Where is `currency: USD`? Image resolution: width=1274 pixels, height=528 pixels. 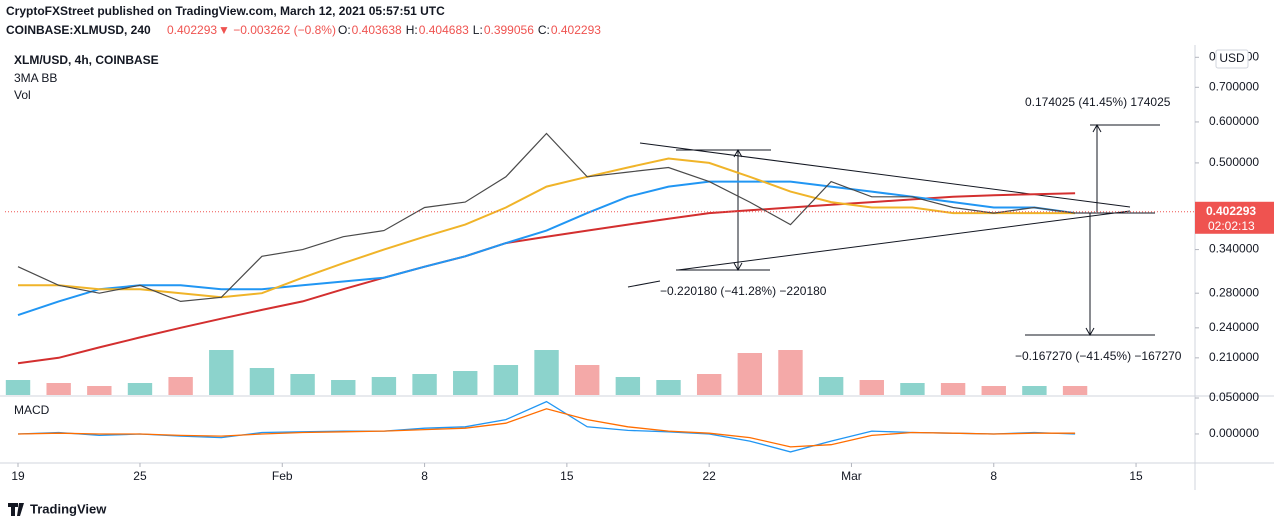
currency: USD is located at coordinates (1232, 58).